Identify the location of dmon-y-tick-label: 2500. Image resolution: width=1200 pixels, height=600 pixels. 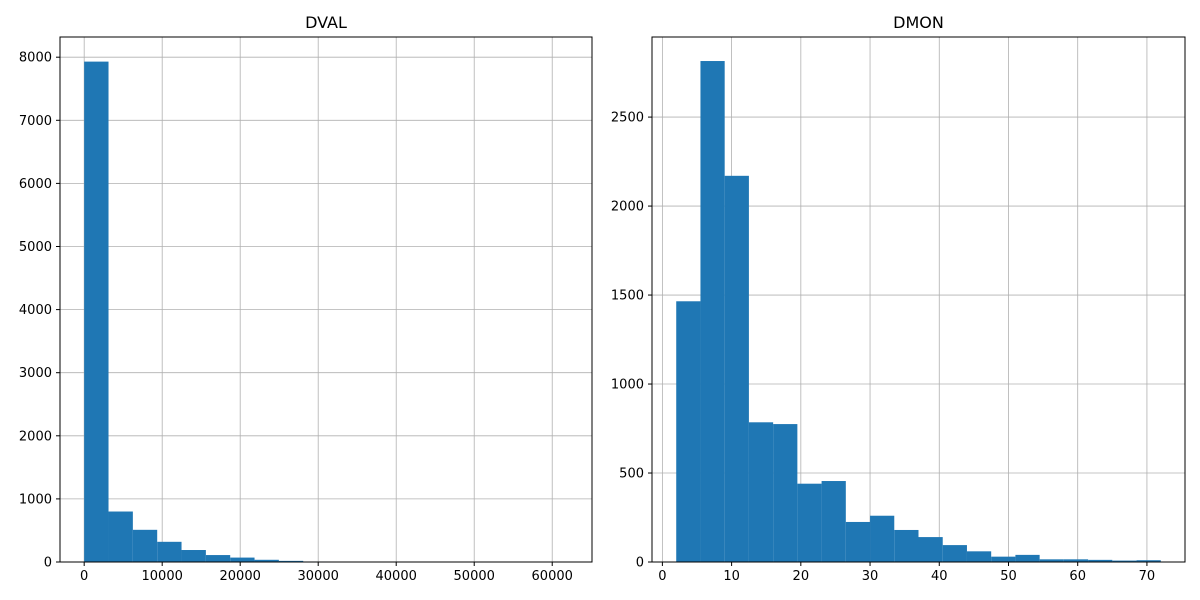
(627, 118).